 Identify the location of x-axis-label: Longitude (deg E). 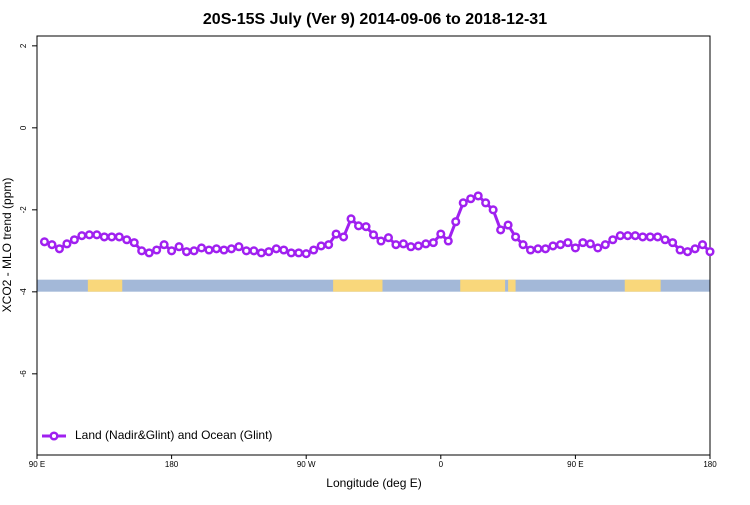
(373, 483).